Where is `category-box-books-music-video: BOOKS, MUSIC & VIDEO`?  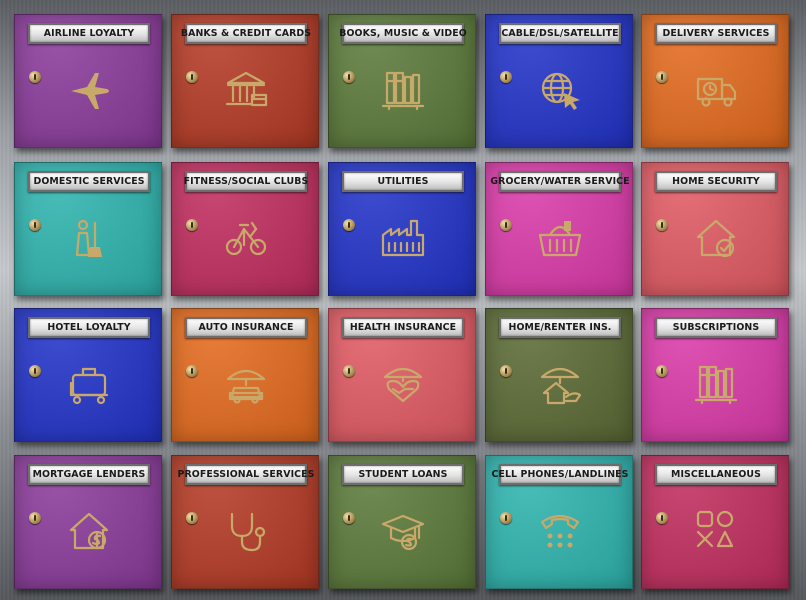
category-box-books-music-video: BOOKS, MUSIC & VIDEO is located at coordinates (402, 81).